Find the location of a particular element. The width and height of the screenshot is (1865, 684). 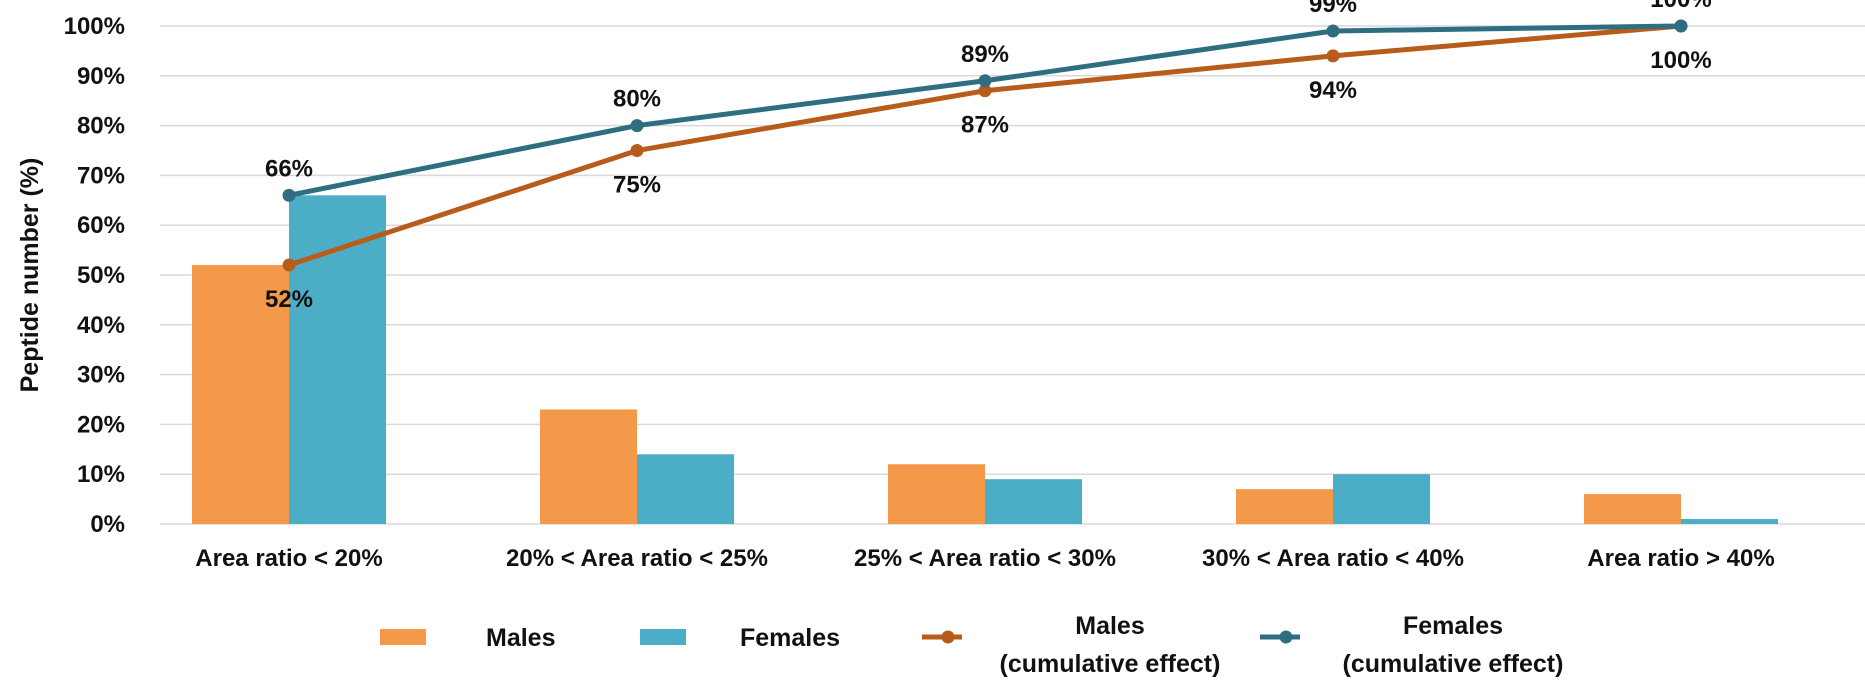

data-label-females-cumulative-effect: 99% is located at coordinates (1333, 9).